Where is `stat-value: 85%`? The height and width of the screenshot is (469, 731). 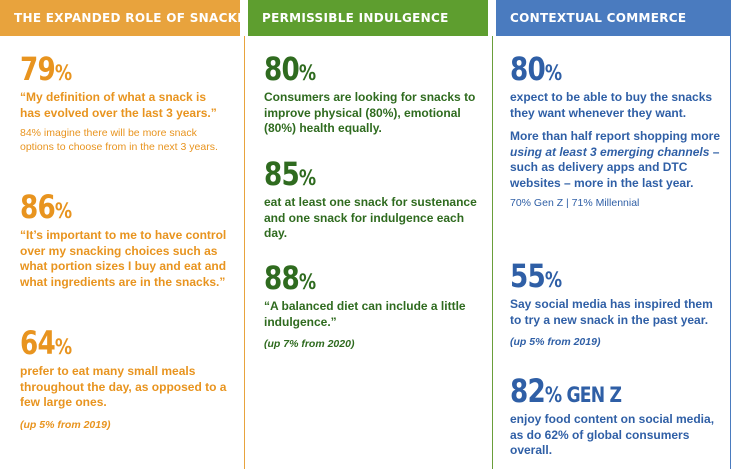 stat-value: 85% is located at coordinates (290, 174).